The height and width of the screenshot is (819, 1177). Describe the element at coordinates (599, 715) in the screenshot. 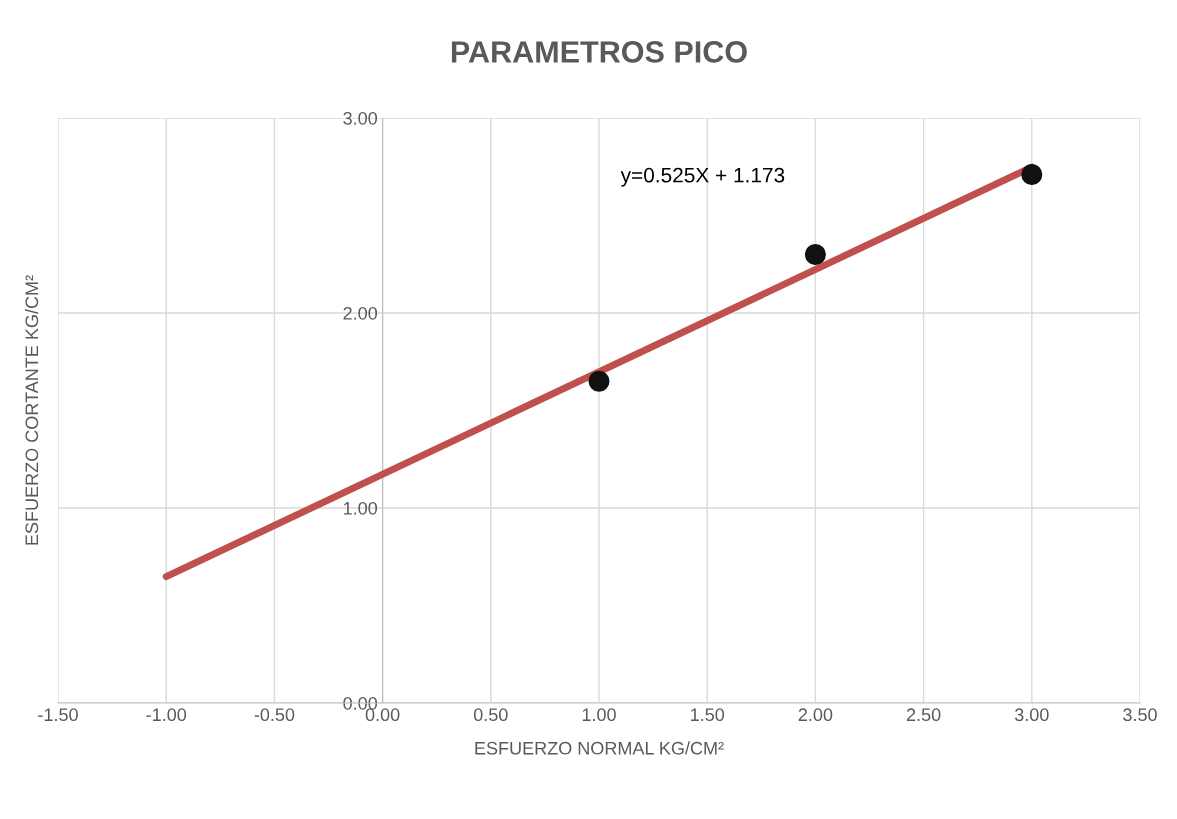

I see `x-tick-label: 1.00` at that location.